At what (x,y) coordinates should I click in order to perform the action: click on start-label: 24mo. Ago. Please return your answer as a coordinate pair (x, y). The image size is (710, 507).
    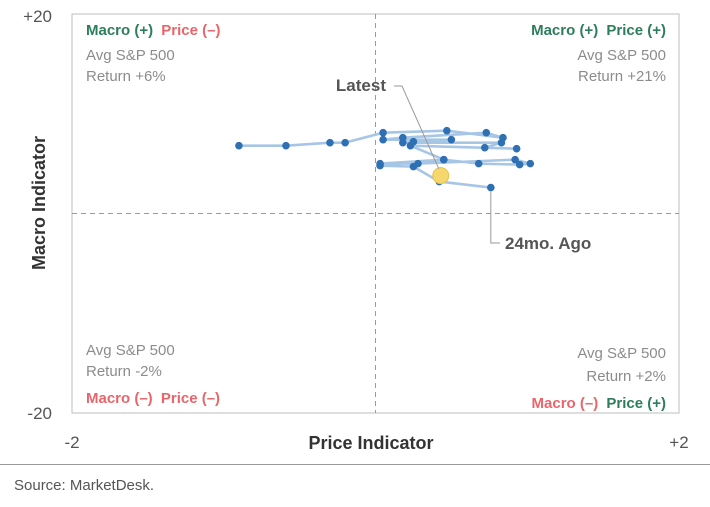
    Looking at the image, I should click on (548, 243).